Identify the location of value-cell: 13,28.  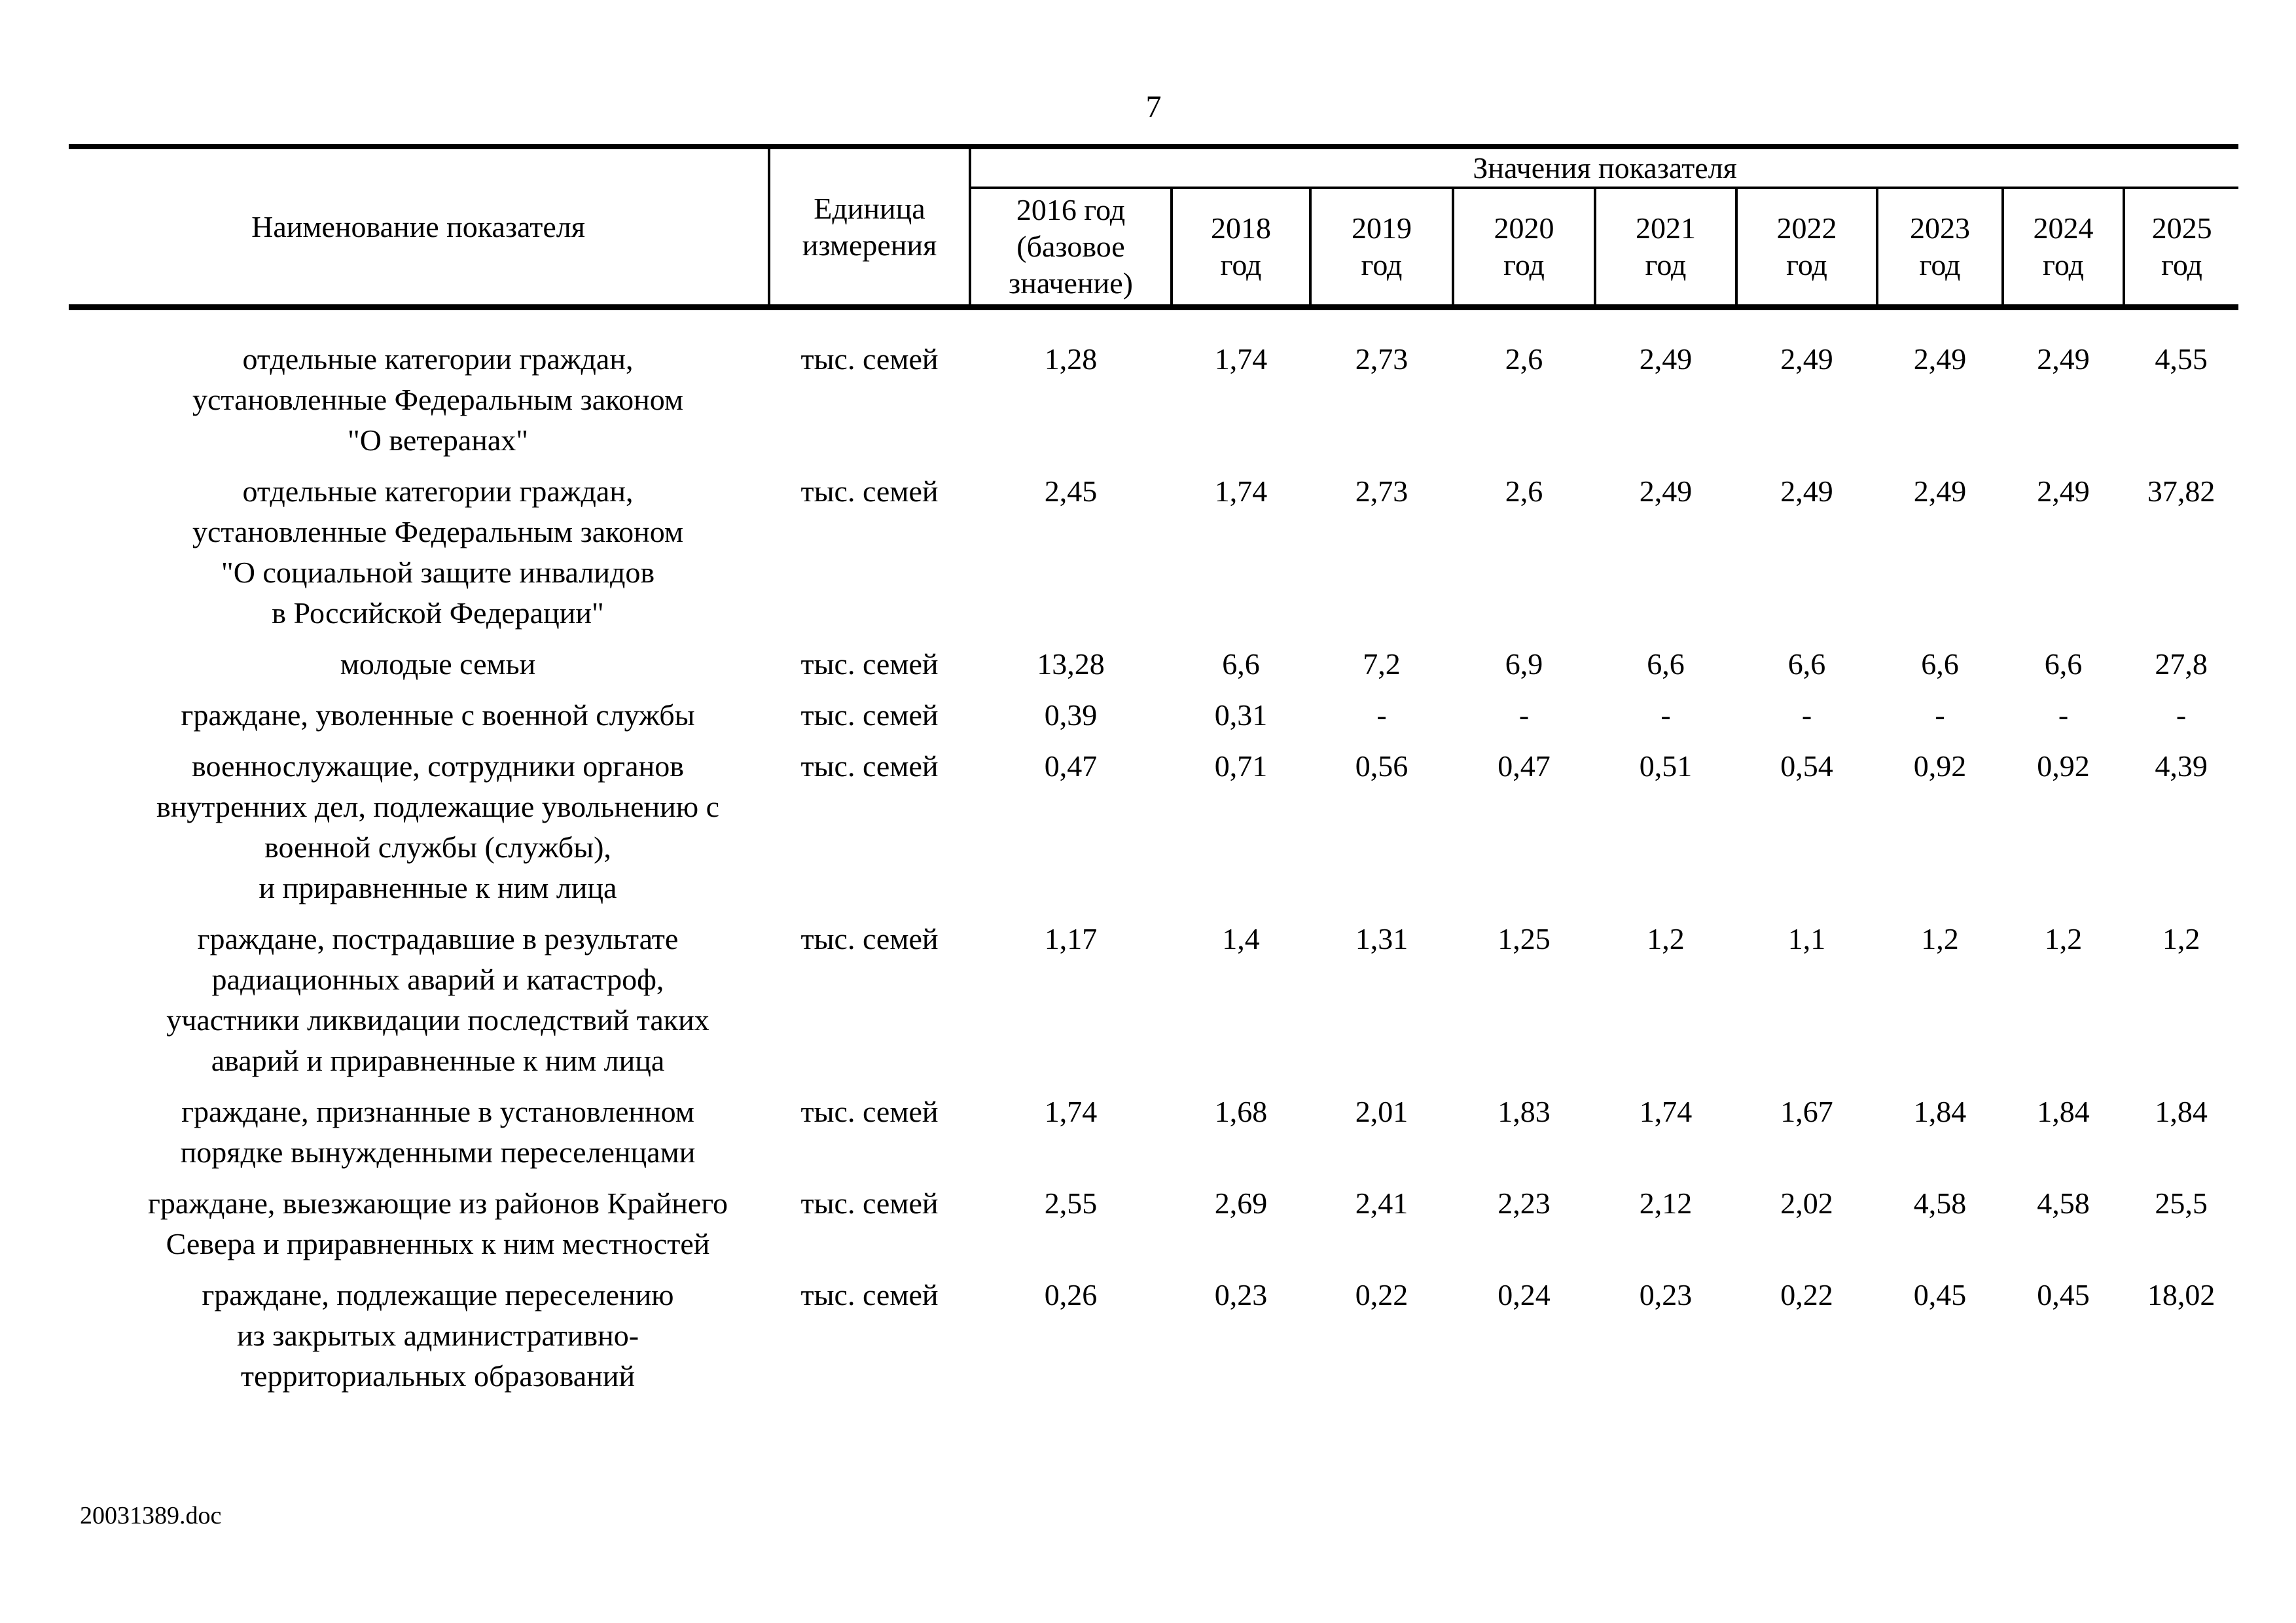
(1071, 664).